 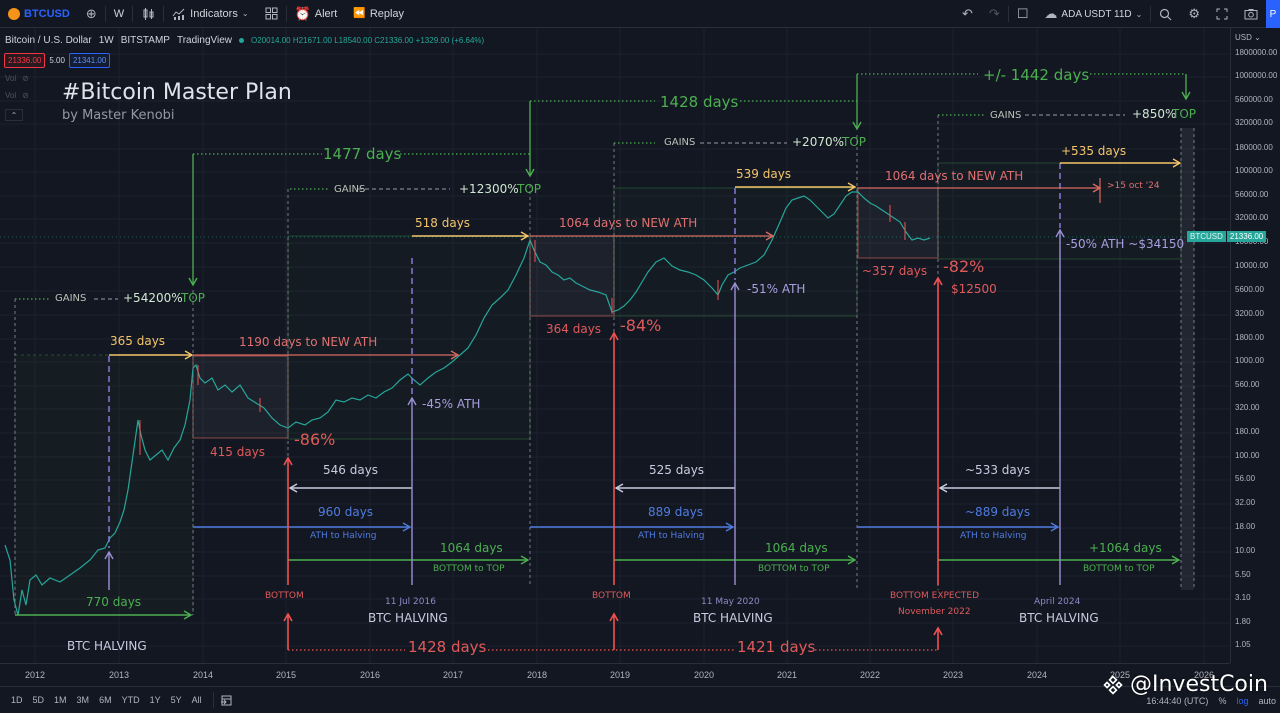 I want to click on auto-scale-toggle: auto, so click(x=1267, y=700).